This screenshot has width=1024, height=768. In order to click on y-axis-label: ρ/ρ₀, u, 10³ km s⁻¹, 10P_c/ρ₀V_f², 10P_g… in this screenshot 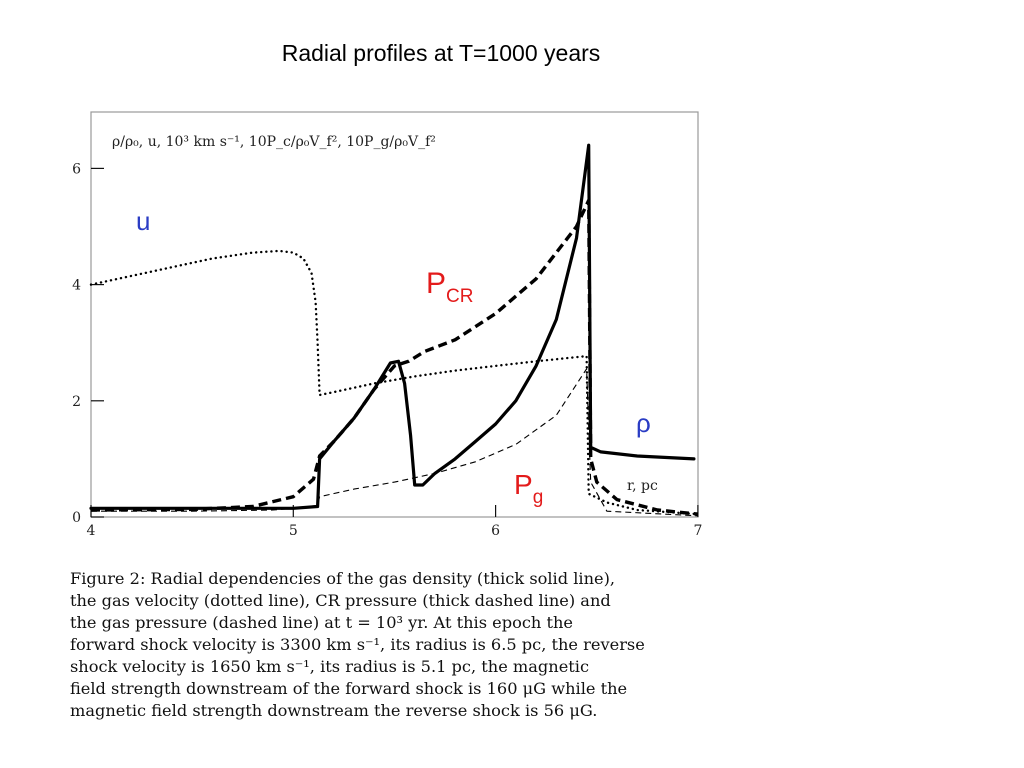, I will do `click(274, 142)`.